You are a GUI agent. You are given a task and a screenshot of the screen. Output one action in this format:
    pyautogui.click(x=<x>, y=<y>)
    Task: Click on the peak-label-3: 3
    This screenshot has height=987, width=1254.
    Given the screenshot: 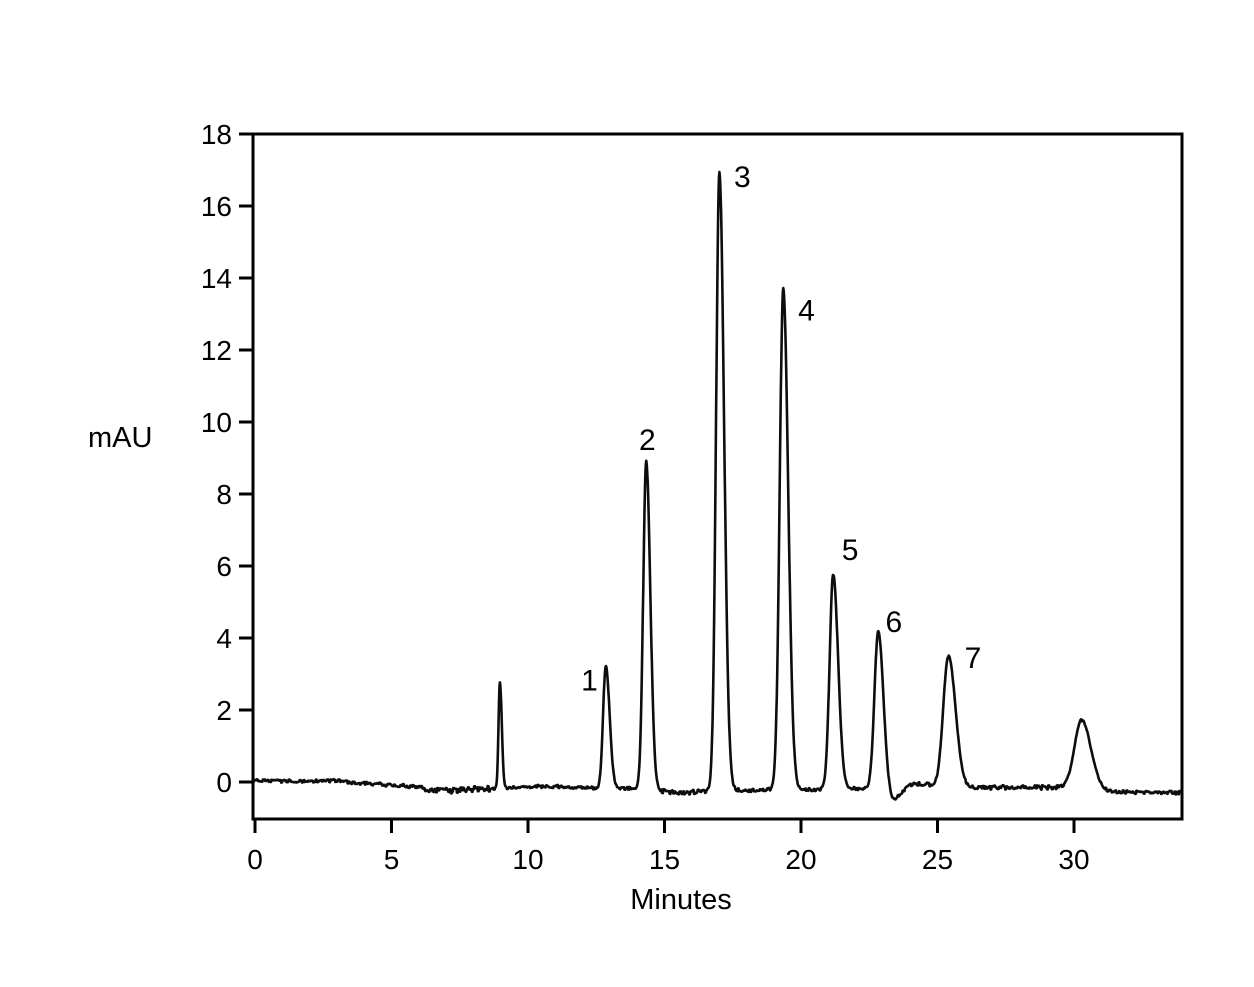 What is the action you would take?
    pyautogui.click(x=742, y=177)
    